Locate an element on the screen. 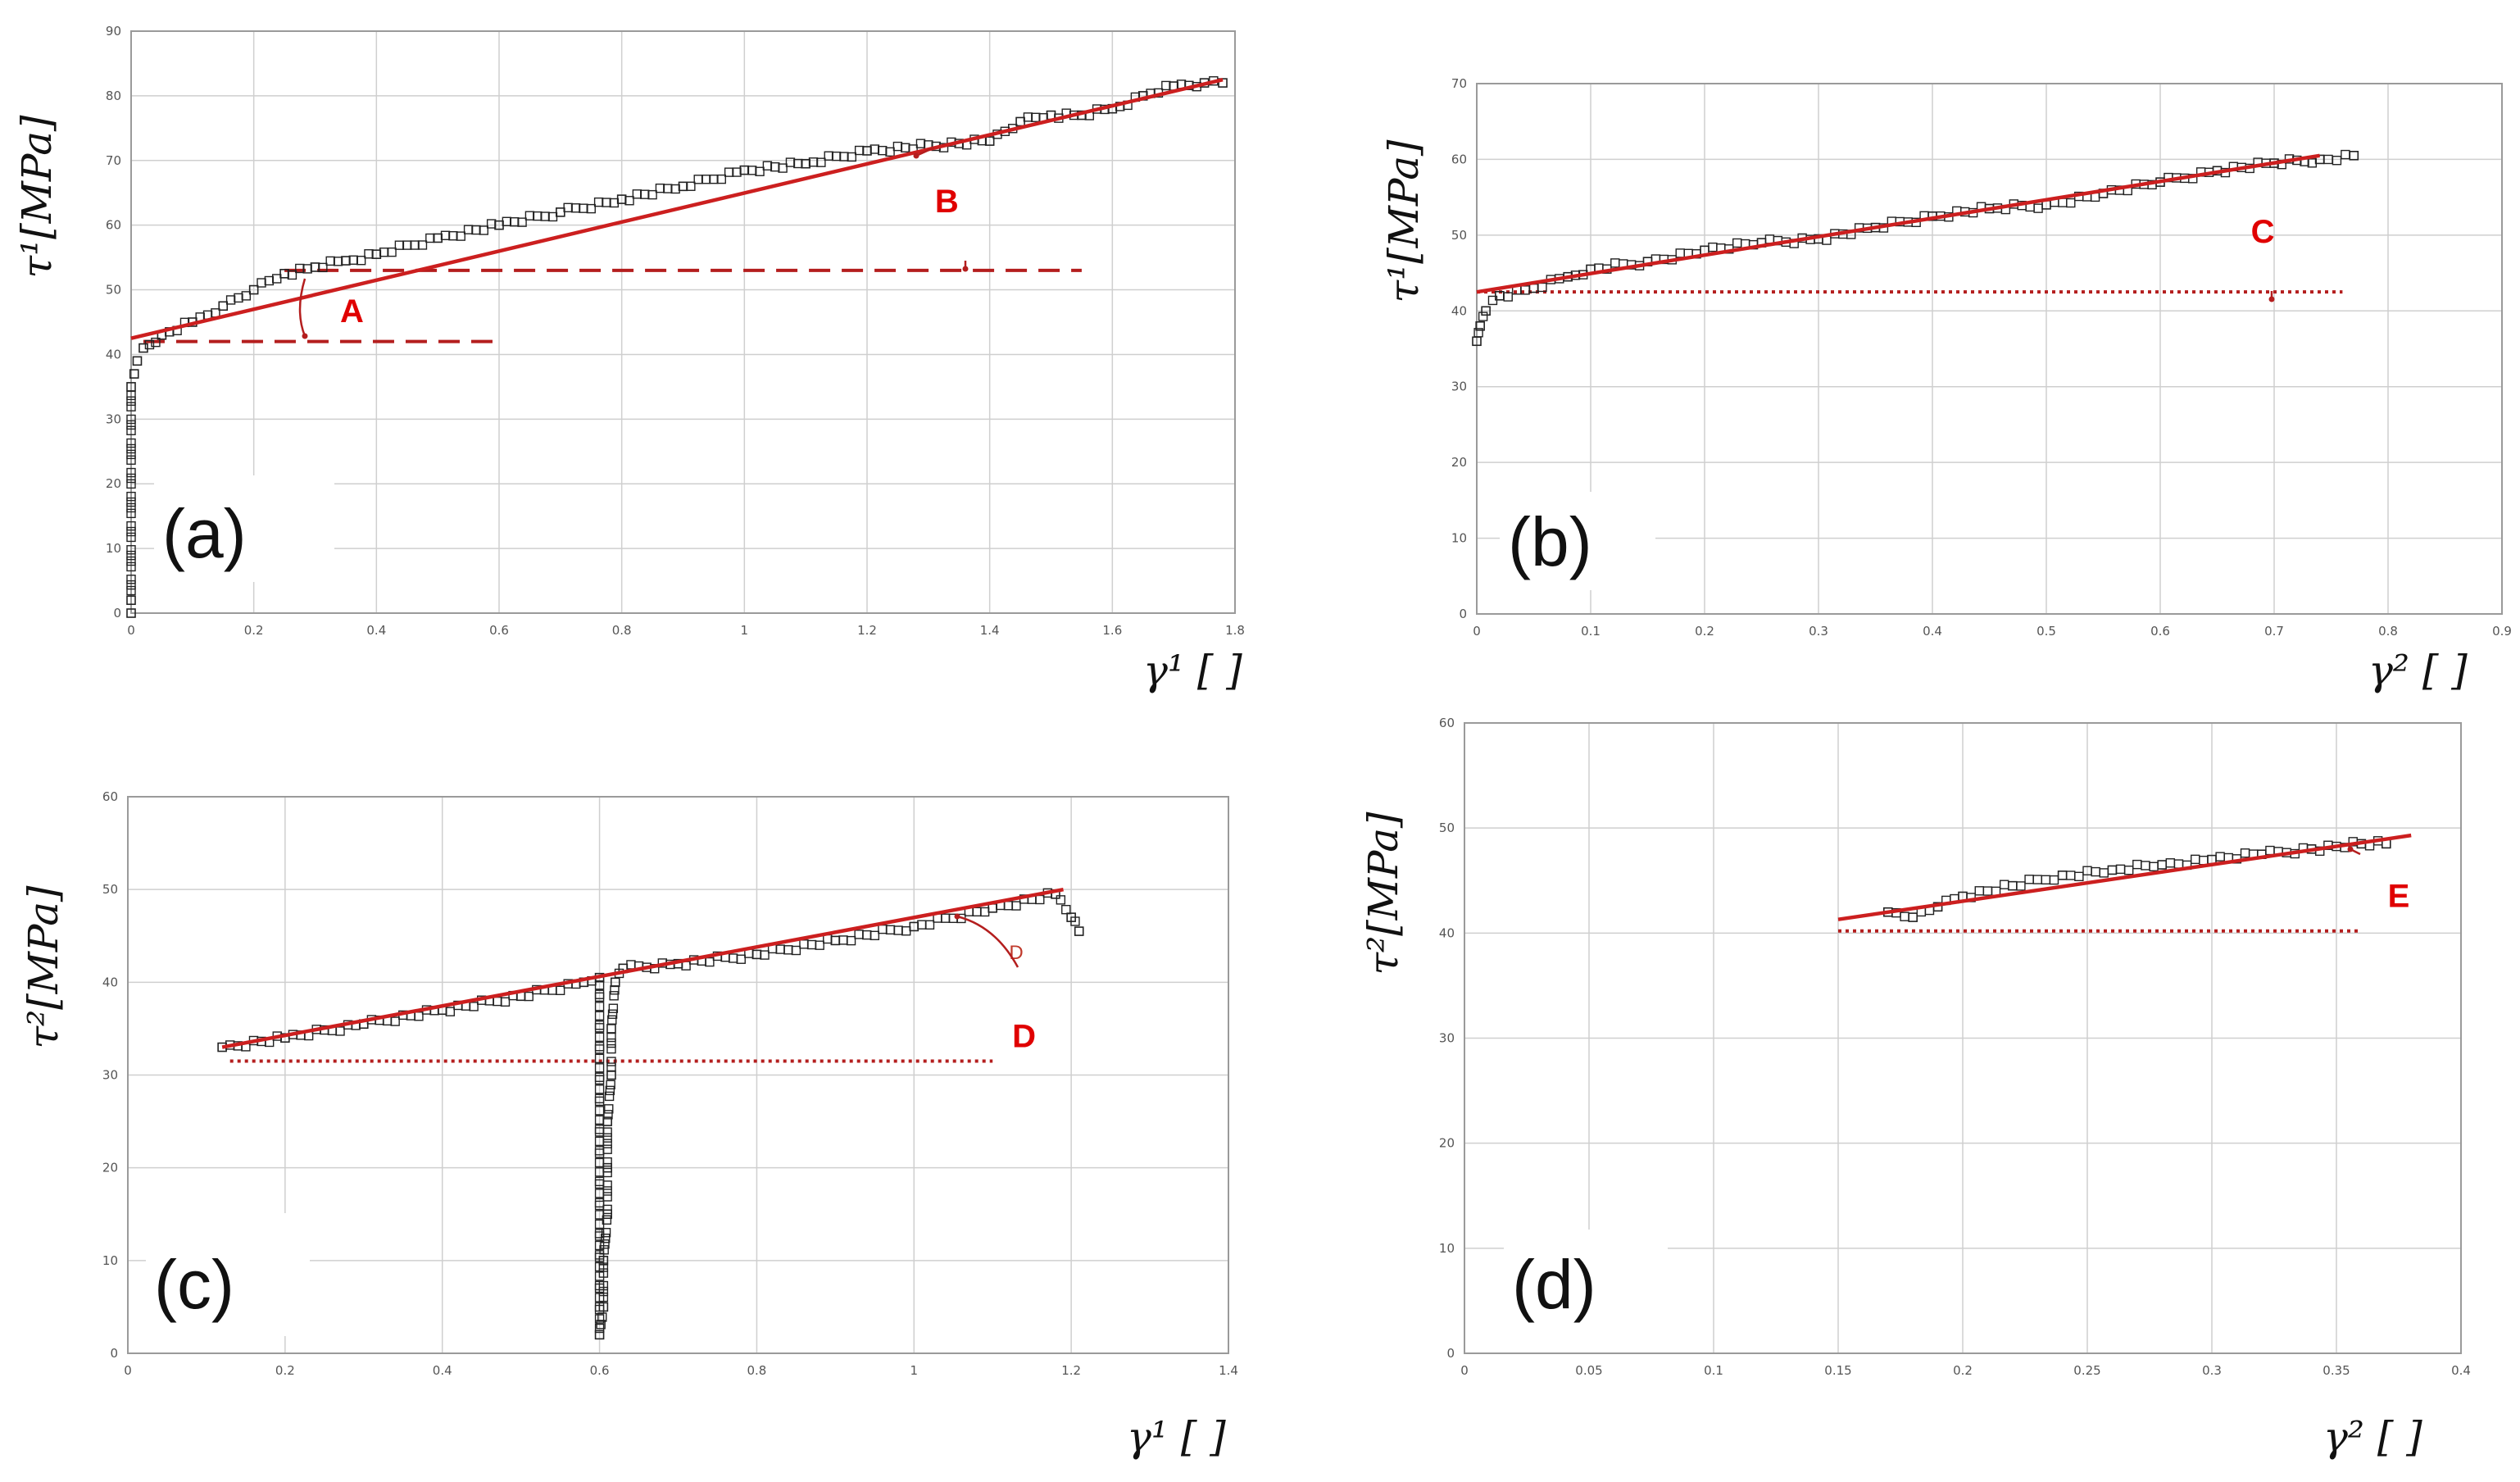 This screenshot has height=1482, width=2520. x-axis-label: γ¹ [ ] is located at coordinates (1192, 670).